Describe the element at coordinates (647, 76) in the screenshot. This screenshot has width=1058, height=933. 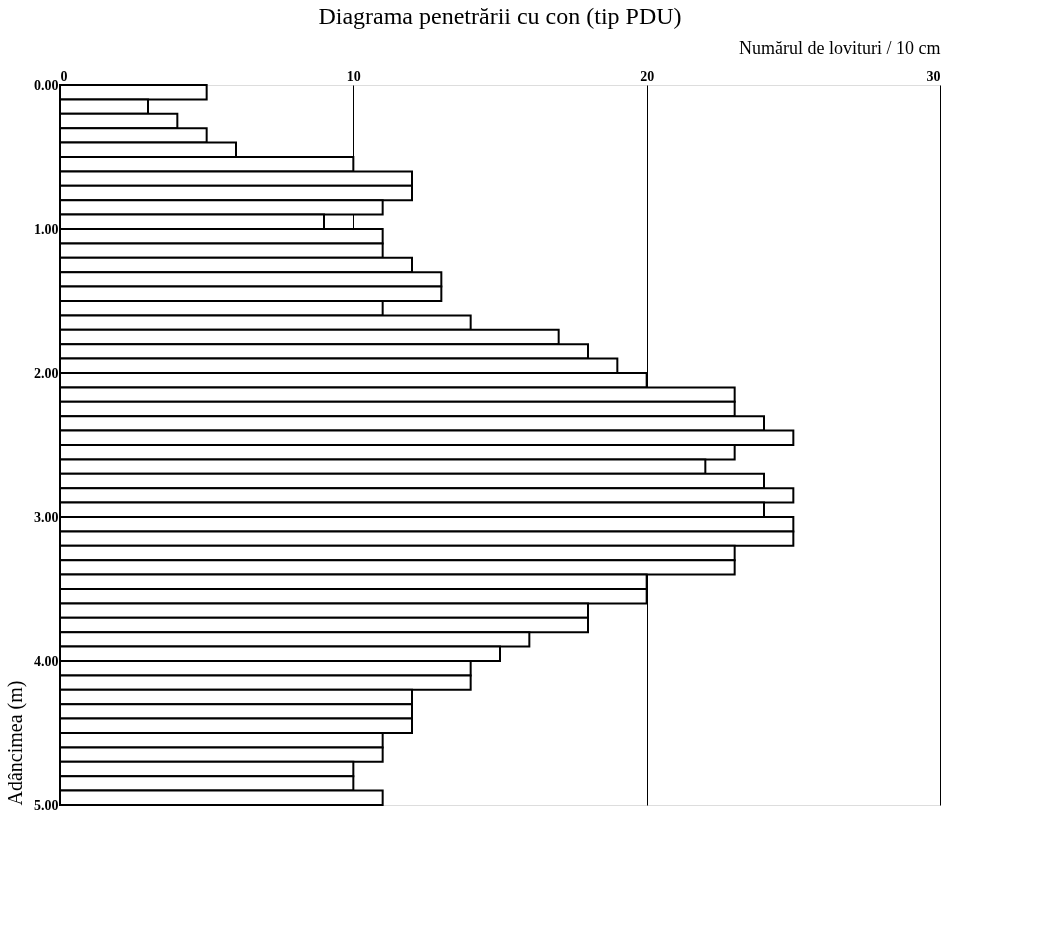
I see `x-tick-label: 20` at that location.